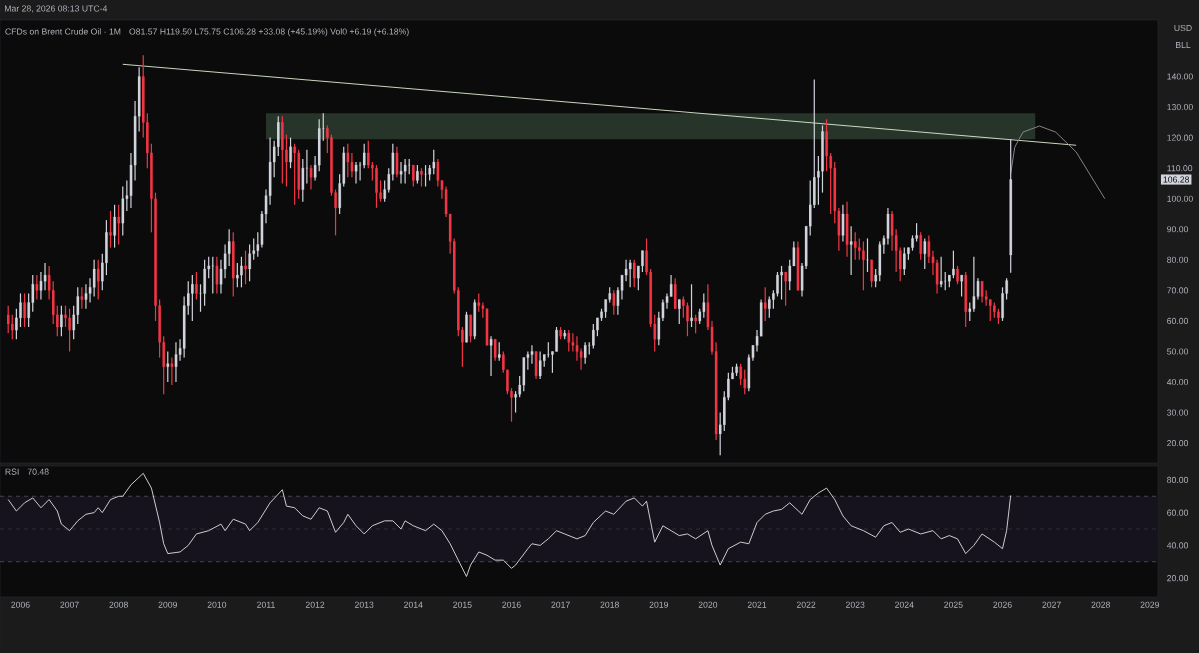 The width and height of the screenshot is (1199, 653). Describe the element at coordinates (168, 604) in the screenshot. I see `x-tick-label: 2009` at that location.